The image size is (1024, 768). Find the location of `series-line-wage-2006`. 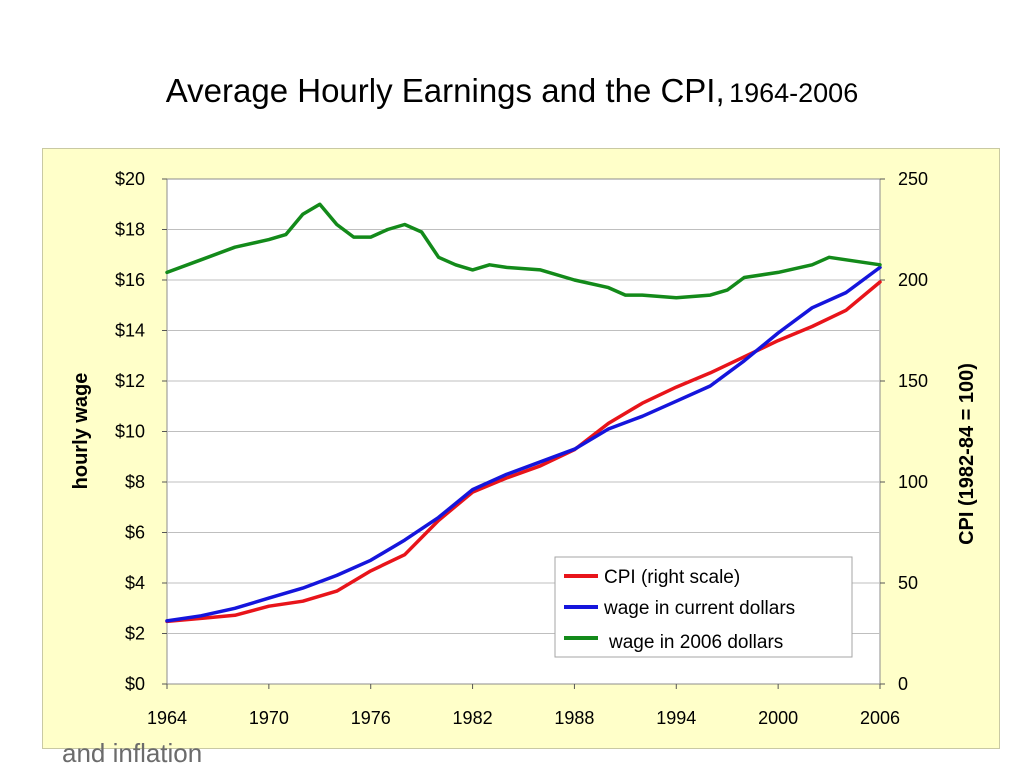

series-line-wage-2006 is located at coordinates (523, 251).